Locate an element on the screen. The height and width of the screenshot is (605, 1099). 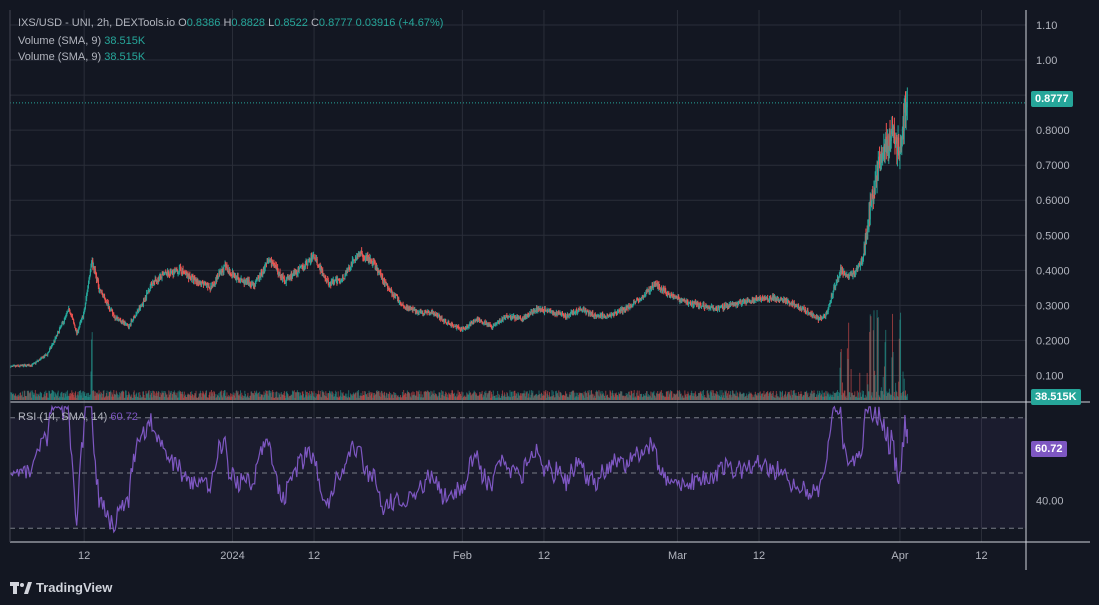
price-tick-label: 0.7000 is located at coordinates (1053, 166).